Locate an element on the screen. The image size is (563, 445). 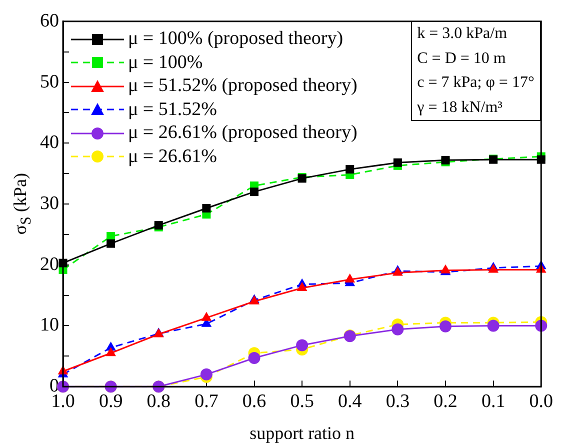
x-tick-label: 1.0 is located at coordinates (63, 401).